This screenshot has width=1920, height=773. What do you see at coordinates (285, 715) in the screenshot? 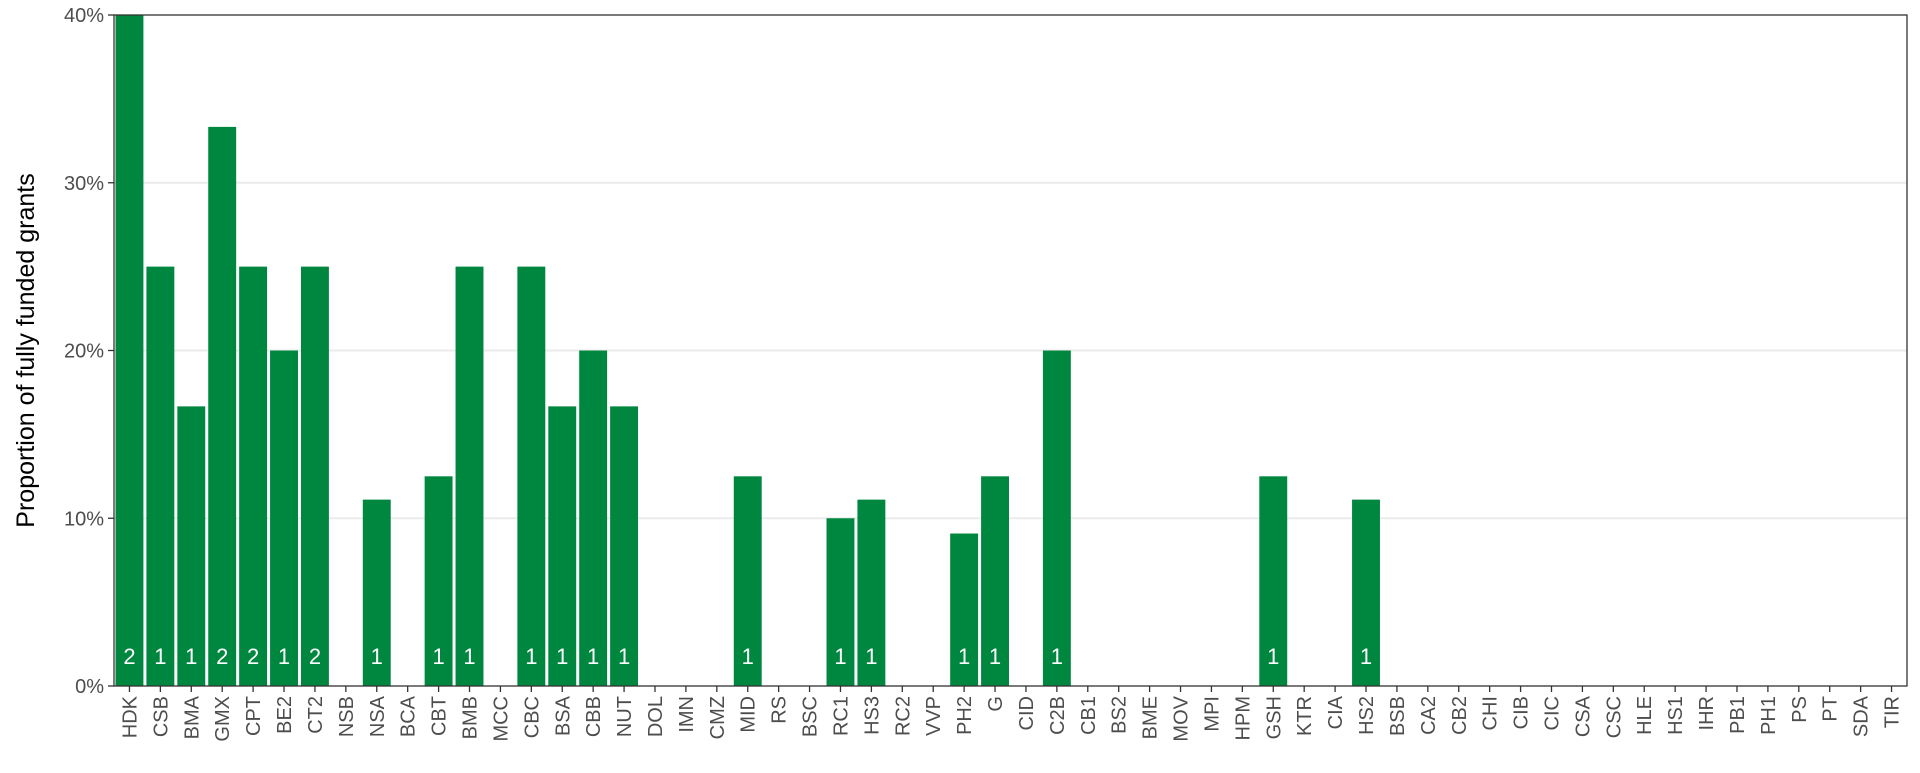
I see `x-tick-label: BE2` at bounding box center [285, 715].